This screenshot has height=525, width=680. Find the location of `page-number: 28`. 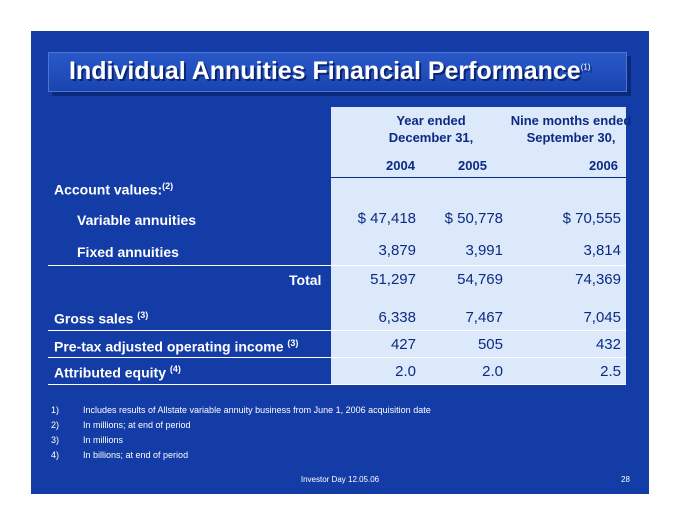

page-number: 28 is located at coordinates (625, 479).